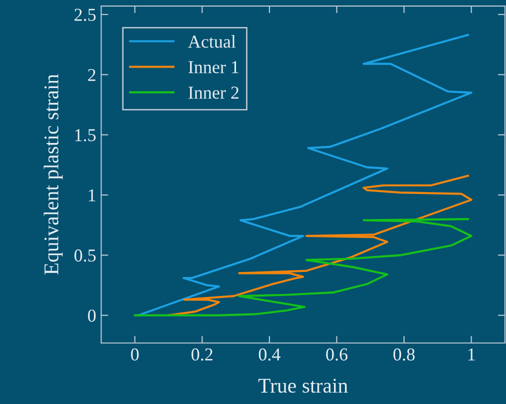  What do you see at coordinates (404, 354) in the screenshot?
I see `x-tick-label: 0.8` at bounding box center [404, 354].